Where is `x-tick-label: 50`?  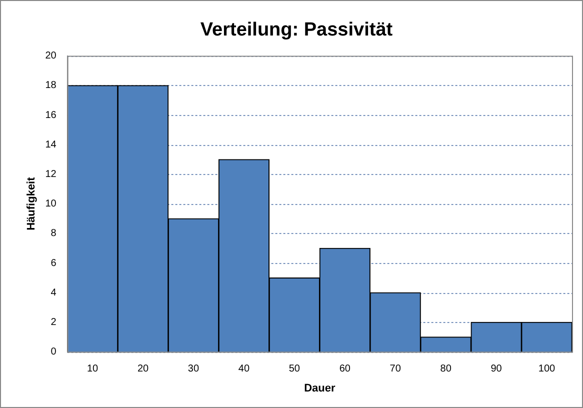
x-tick-label: 50 is located at coordinates (294, 369).